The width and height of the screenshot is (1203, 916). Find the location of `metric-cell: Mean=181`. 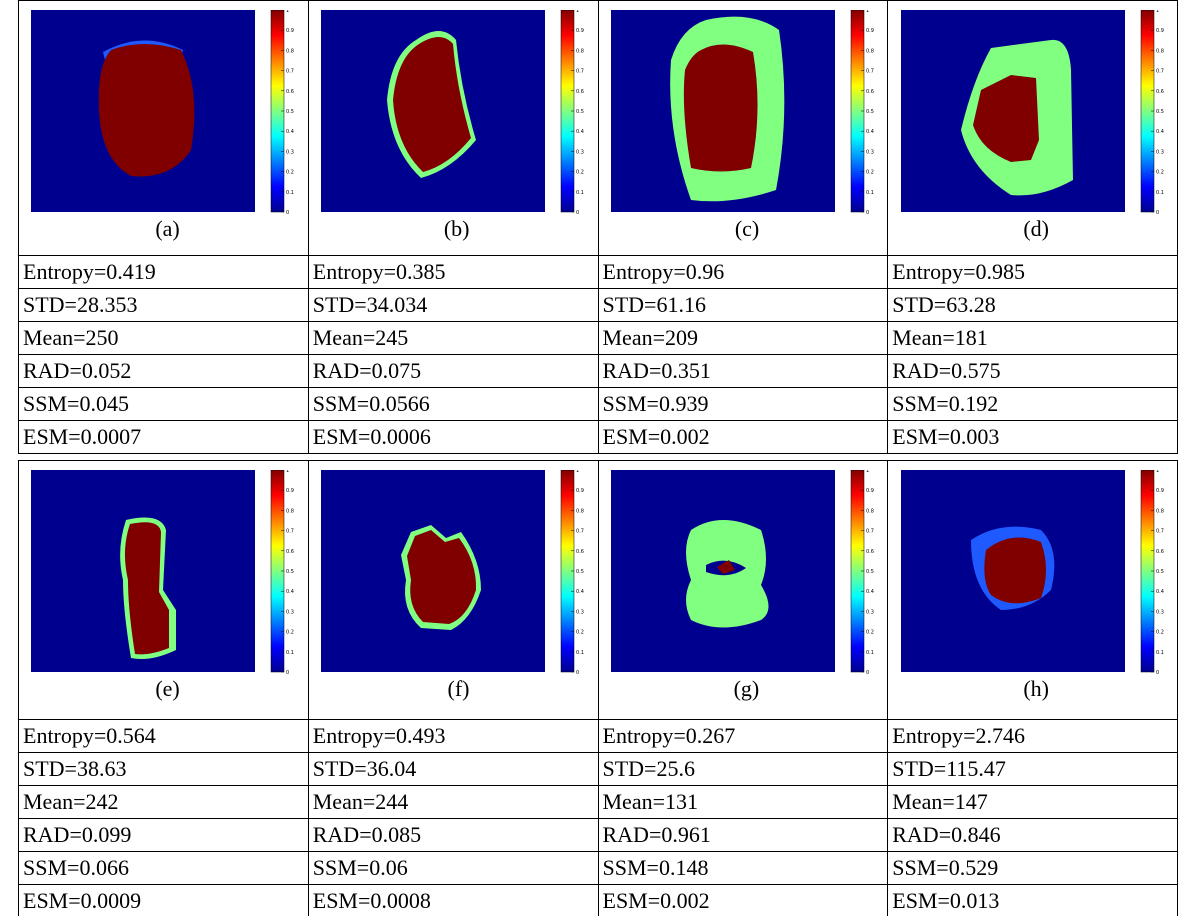

metric-cell: Mean=181 is located at coordinates (1032, 338).